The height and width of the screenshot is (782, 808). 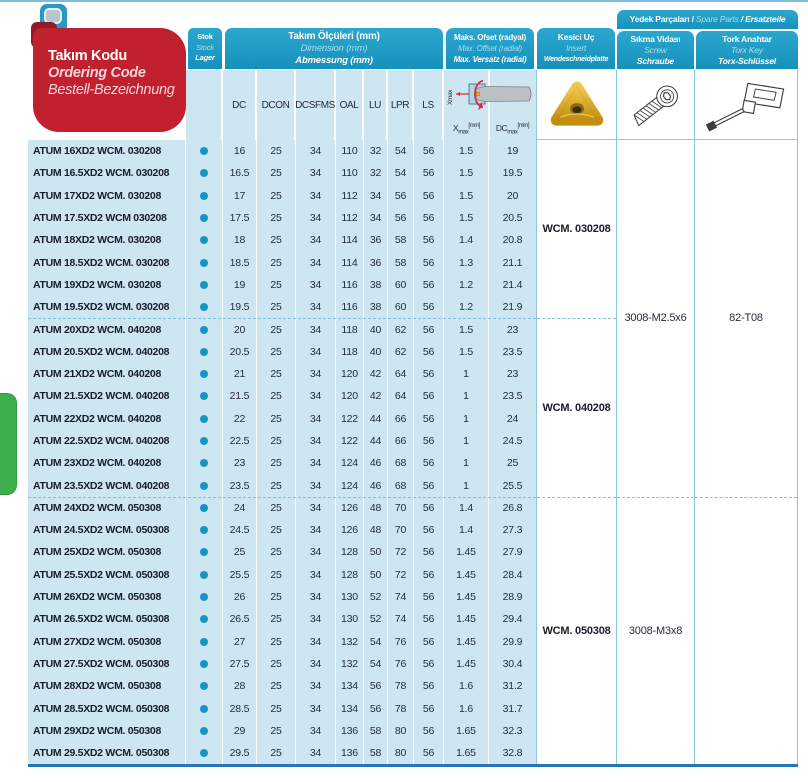 I want to click on oal-cell: 116, so click(x=350, y=285).